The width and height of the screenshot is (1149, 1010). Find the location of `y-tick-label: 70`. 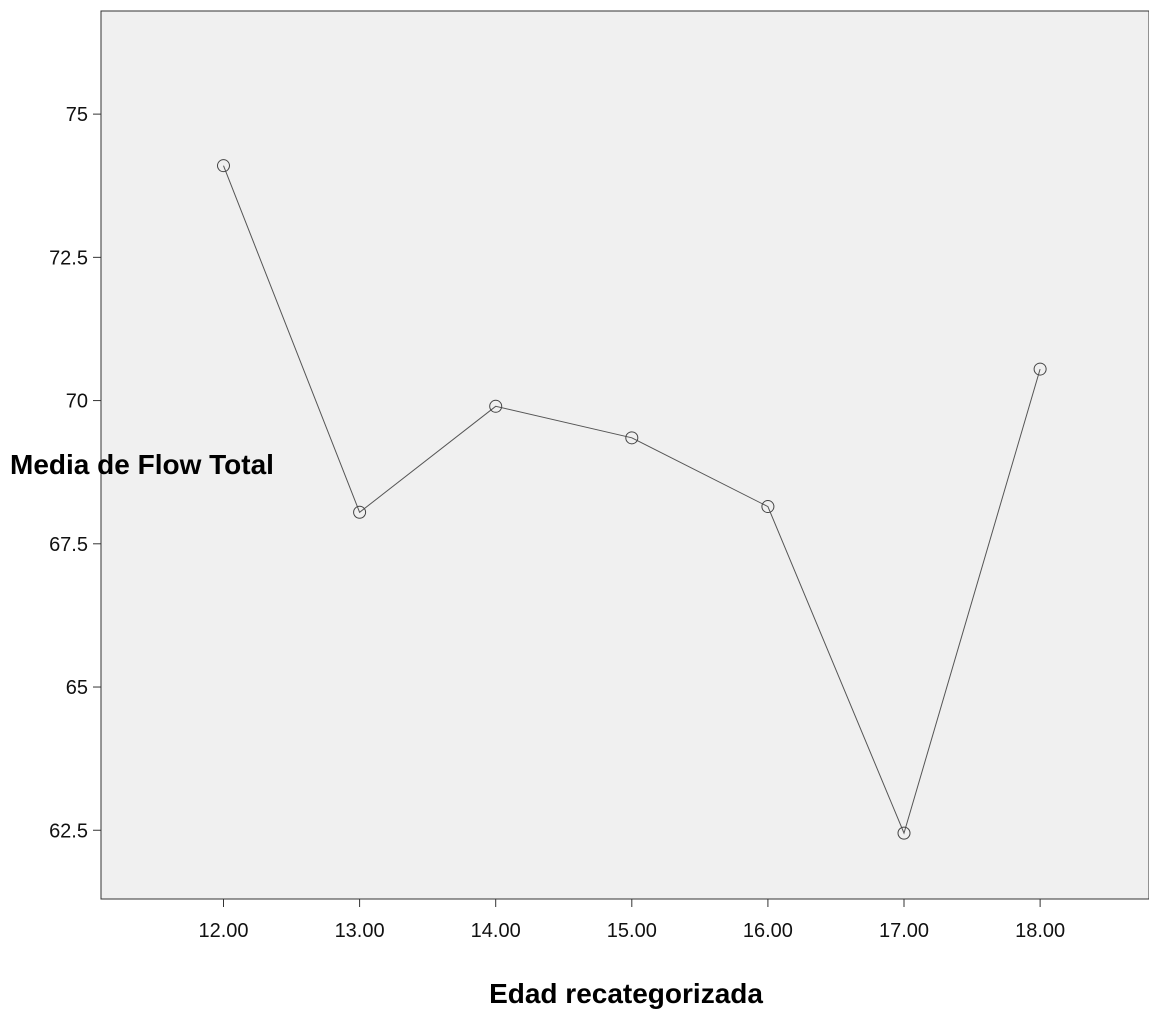

y-tick-label: 70 is located at coordinates (77, 402).